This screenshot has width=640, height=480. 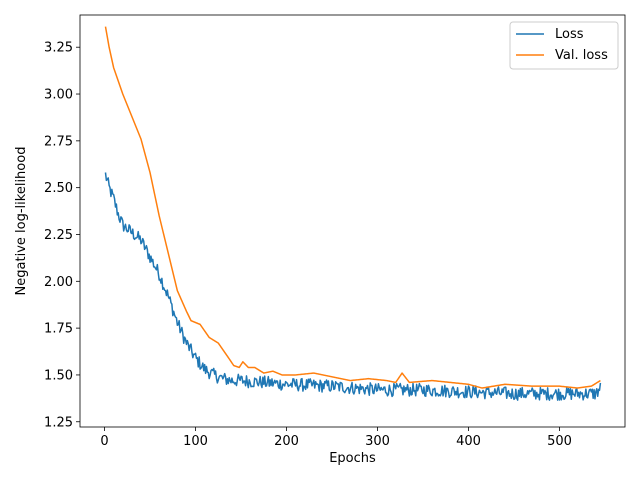 What do you see at coordinates (21, 221) in the screenshot?
I see `y-axis-label: Negative log-likelihood` at bounding box center [21, 221].